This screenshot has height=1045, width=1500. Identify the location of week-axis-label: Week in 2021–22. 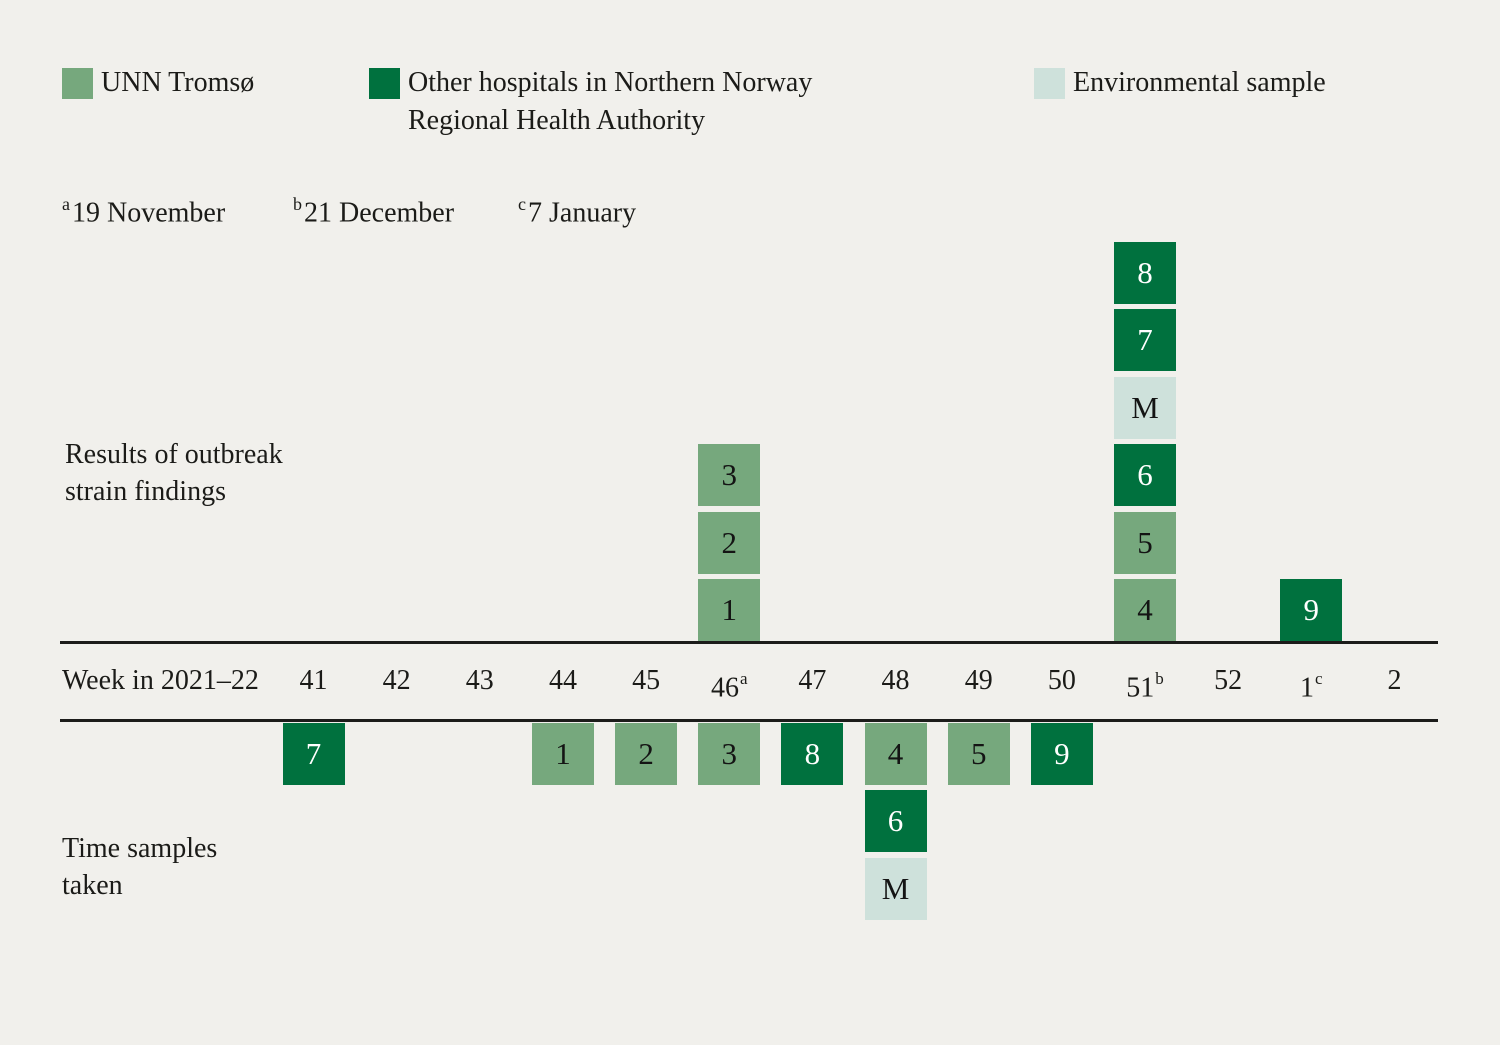
(160, 680).